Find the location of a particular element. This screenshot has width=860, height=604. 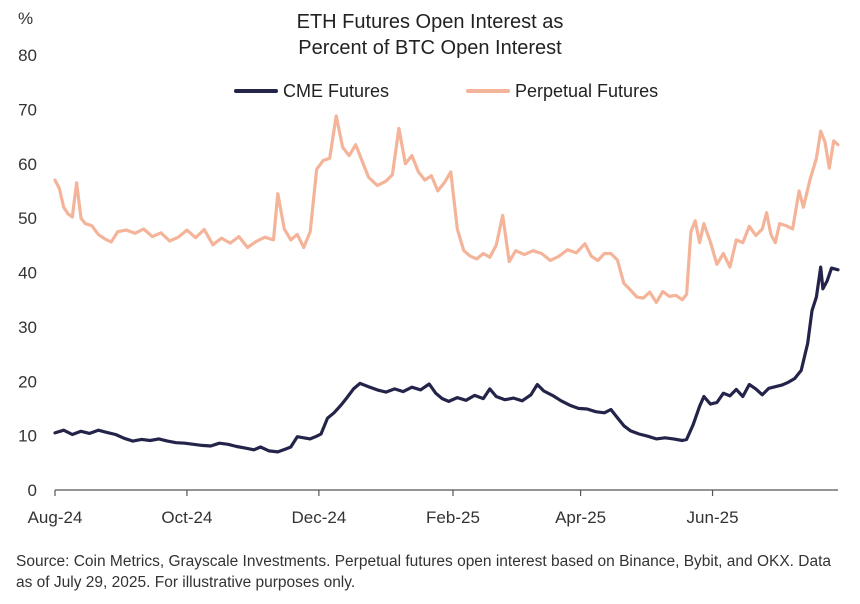

legend-label-cme-futures: CME Futures is located at coordinates (336, 91).